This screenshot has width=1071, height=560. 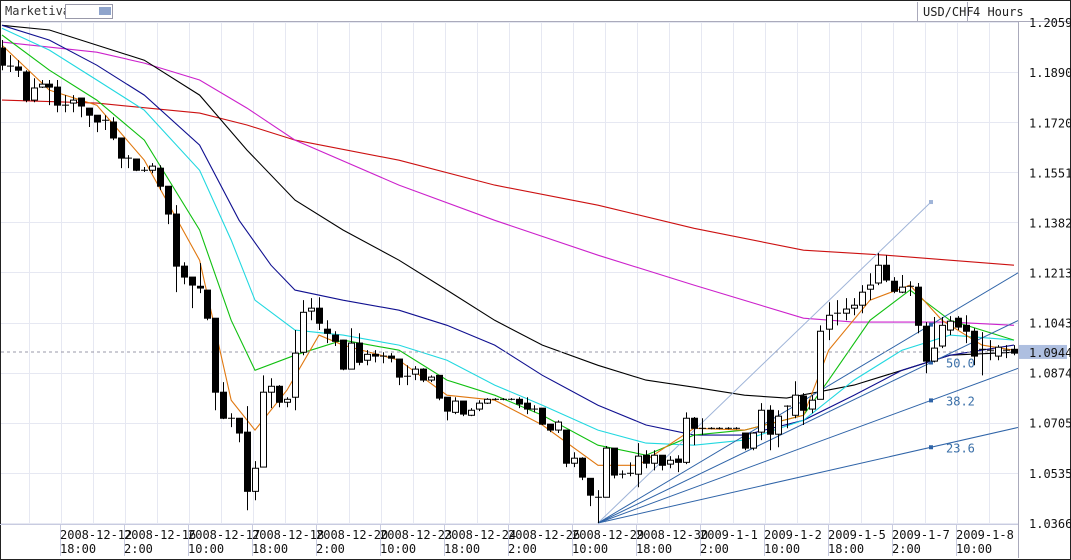 What do you see at coordinates (330, 549) in the screenshot?
I see `time-tick-time: 2:00` at bounding box center [330, 549].